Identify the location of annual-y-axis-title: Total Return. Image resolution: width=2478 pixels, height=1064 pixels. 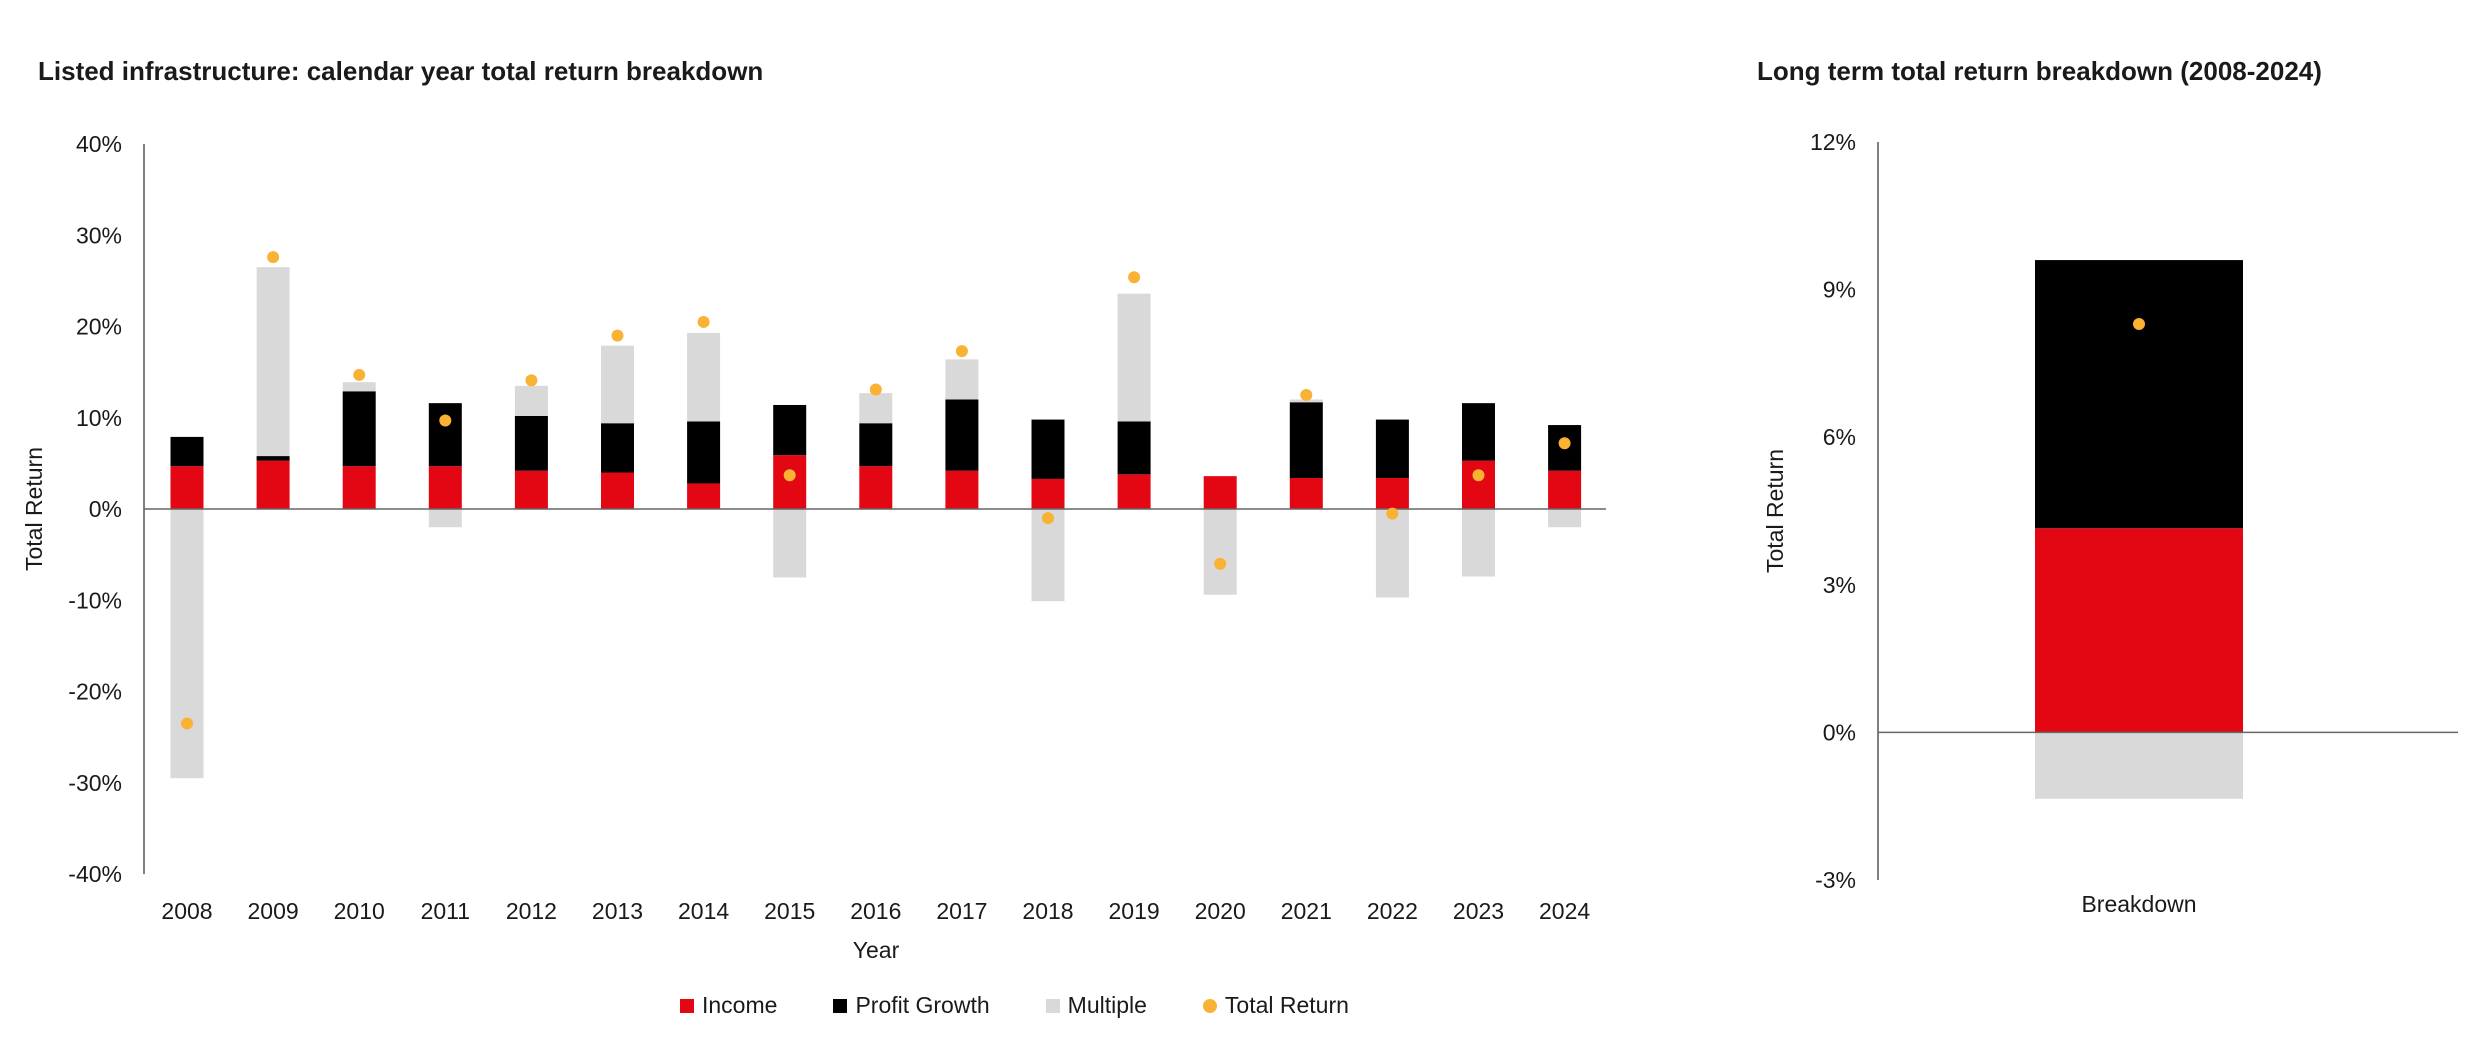
(34, 509).